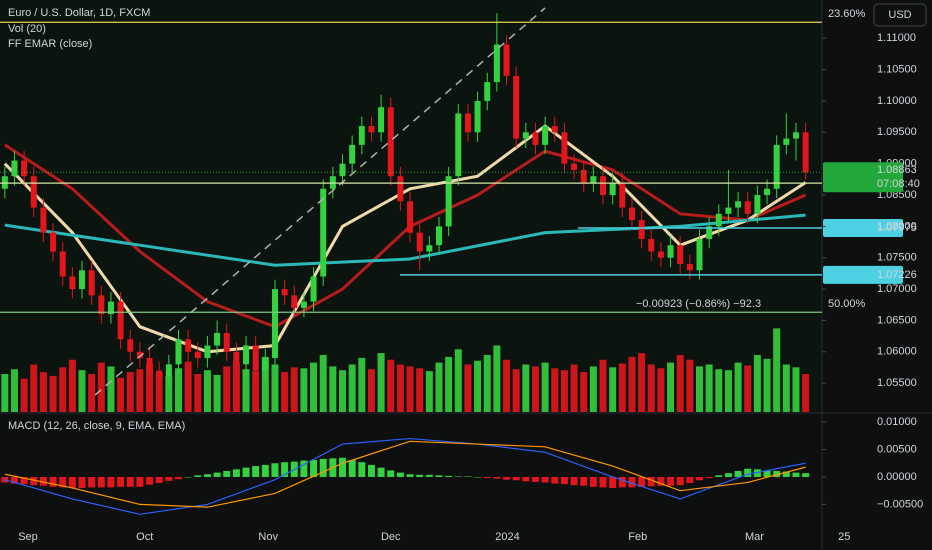 This screenshot has width=932, height=550. Describe the element at coordinates (897, 132) in the screenshot. I see `y-tick-label: 1.09500` at that location.